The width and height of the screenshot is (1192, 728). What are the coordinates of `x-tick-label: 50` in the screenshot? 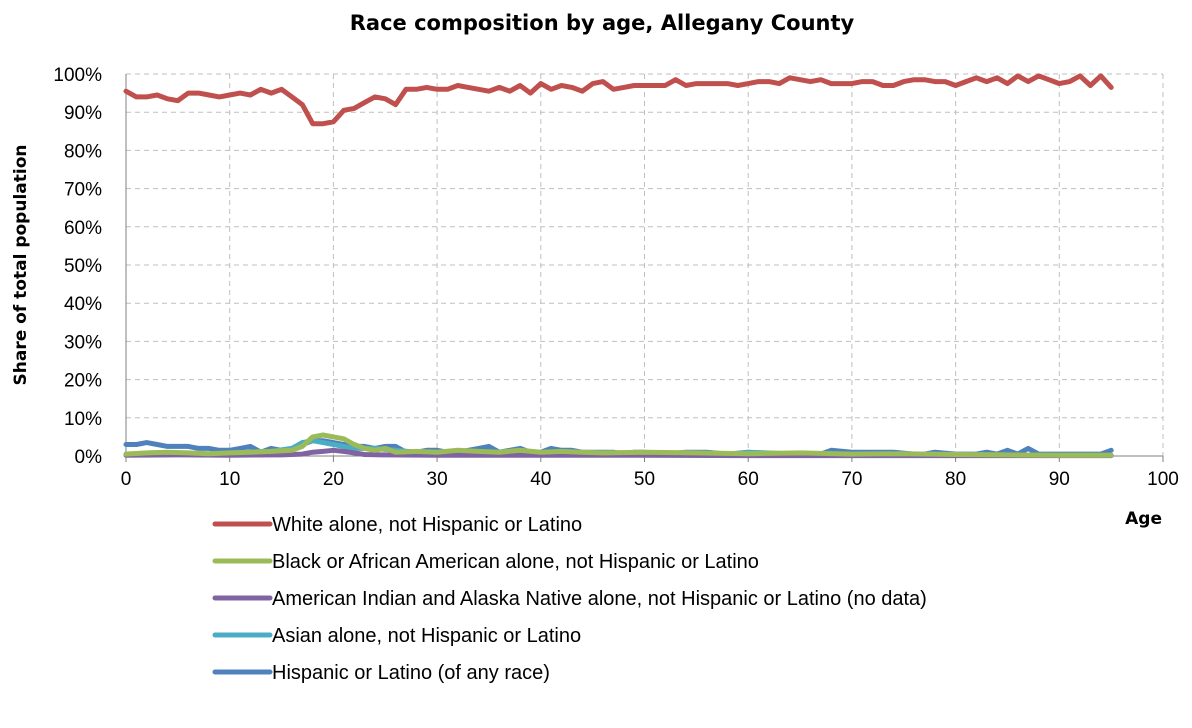 It's located at (644, 479).